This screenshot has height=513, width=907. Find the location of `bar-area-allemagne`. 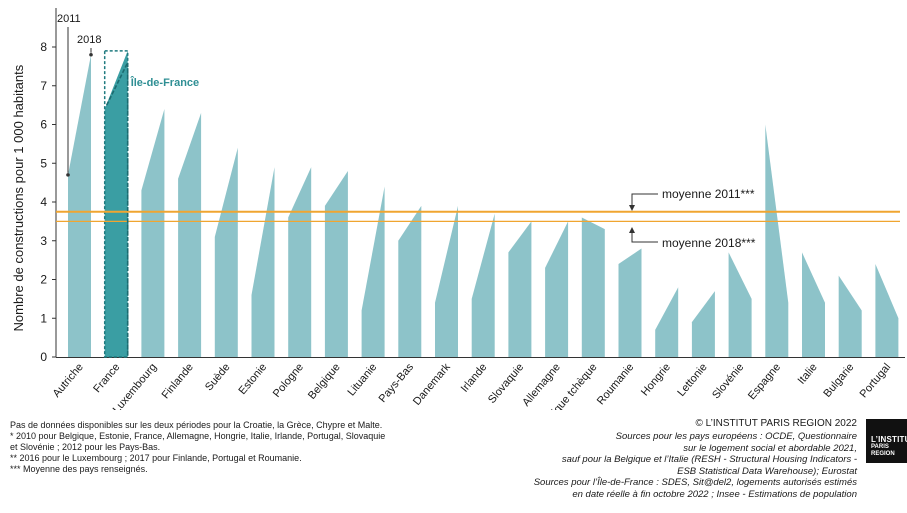

bar-area-allemagne is located at coordinates (557, 289).